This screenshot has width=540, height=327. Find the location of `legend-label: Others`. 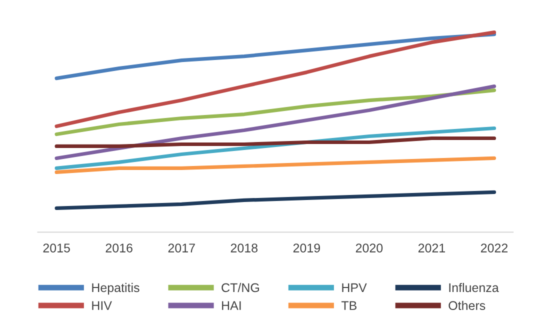

legend-label: Others is located at coordinates (467, 305).